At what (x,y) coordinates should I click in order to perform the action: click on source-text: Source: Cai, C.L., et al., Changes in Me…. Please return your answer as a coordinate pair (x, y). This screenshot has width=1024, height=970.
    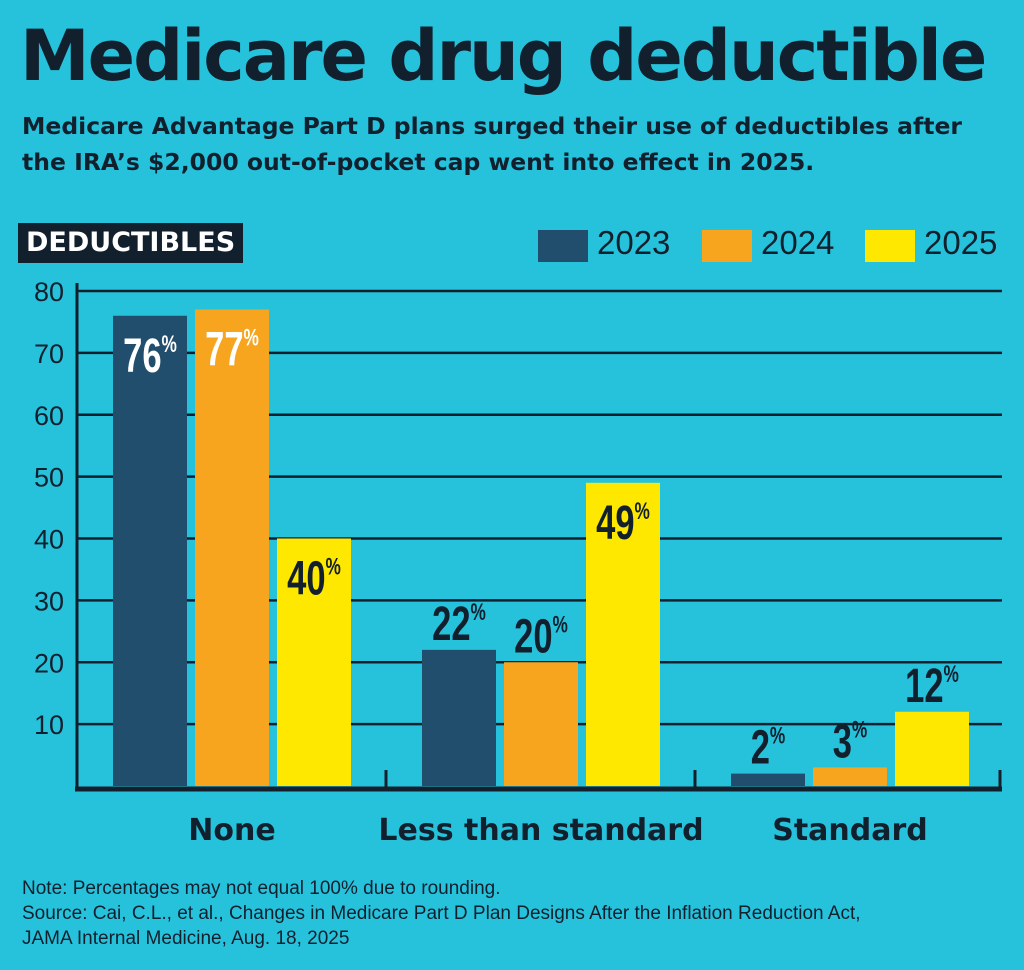
    Looking at the image, I should click on (441, 913).